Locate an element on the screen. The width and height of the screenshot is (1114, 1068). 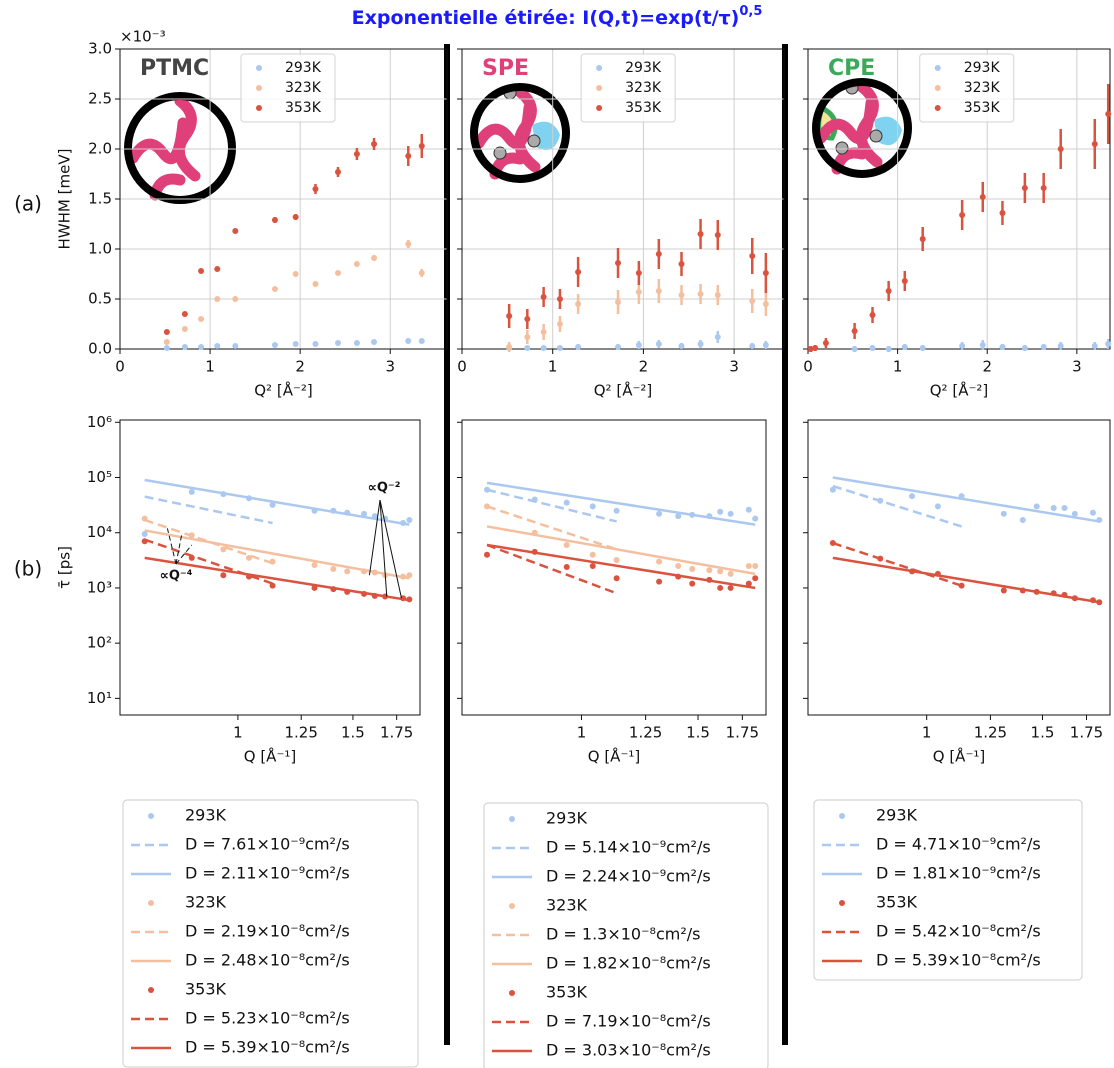
title-exponent: 0,5 is located at coordinates (750, 11).